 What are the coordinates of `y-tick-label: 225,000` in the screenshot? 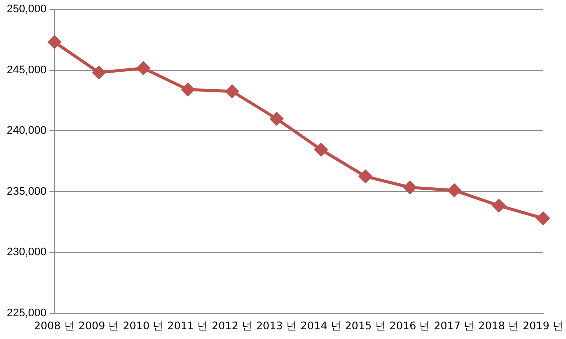 It's located at (26, 313).